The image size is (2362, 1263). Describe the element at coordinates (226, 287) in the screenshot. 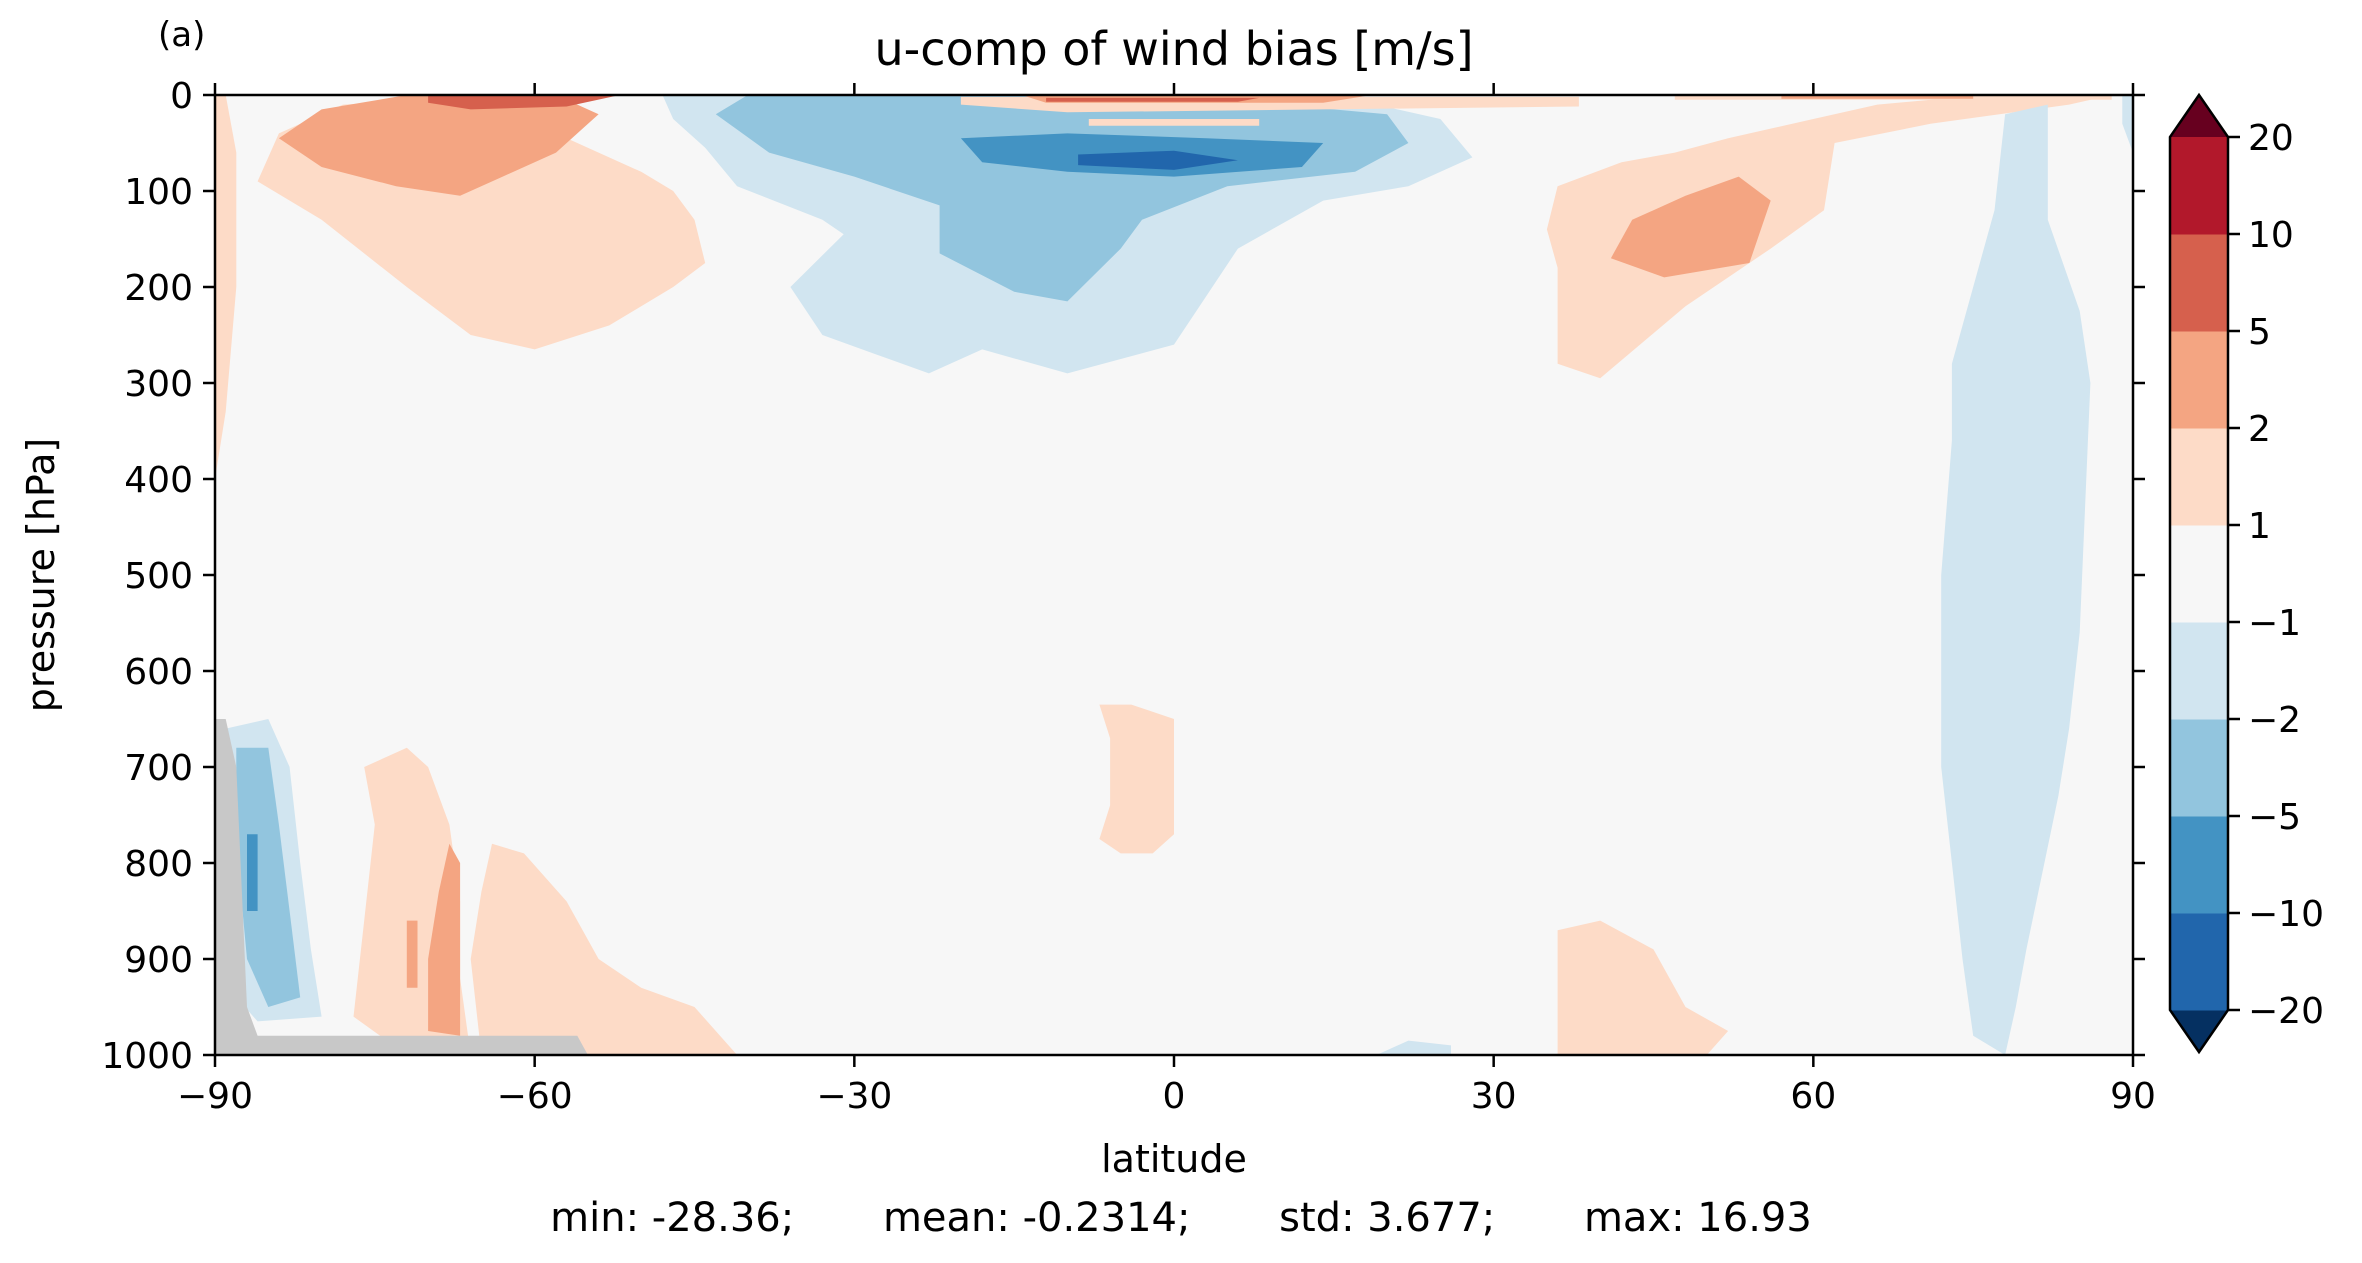

I see `contour-pole-left-strip-positive` at that location.